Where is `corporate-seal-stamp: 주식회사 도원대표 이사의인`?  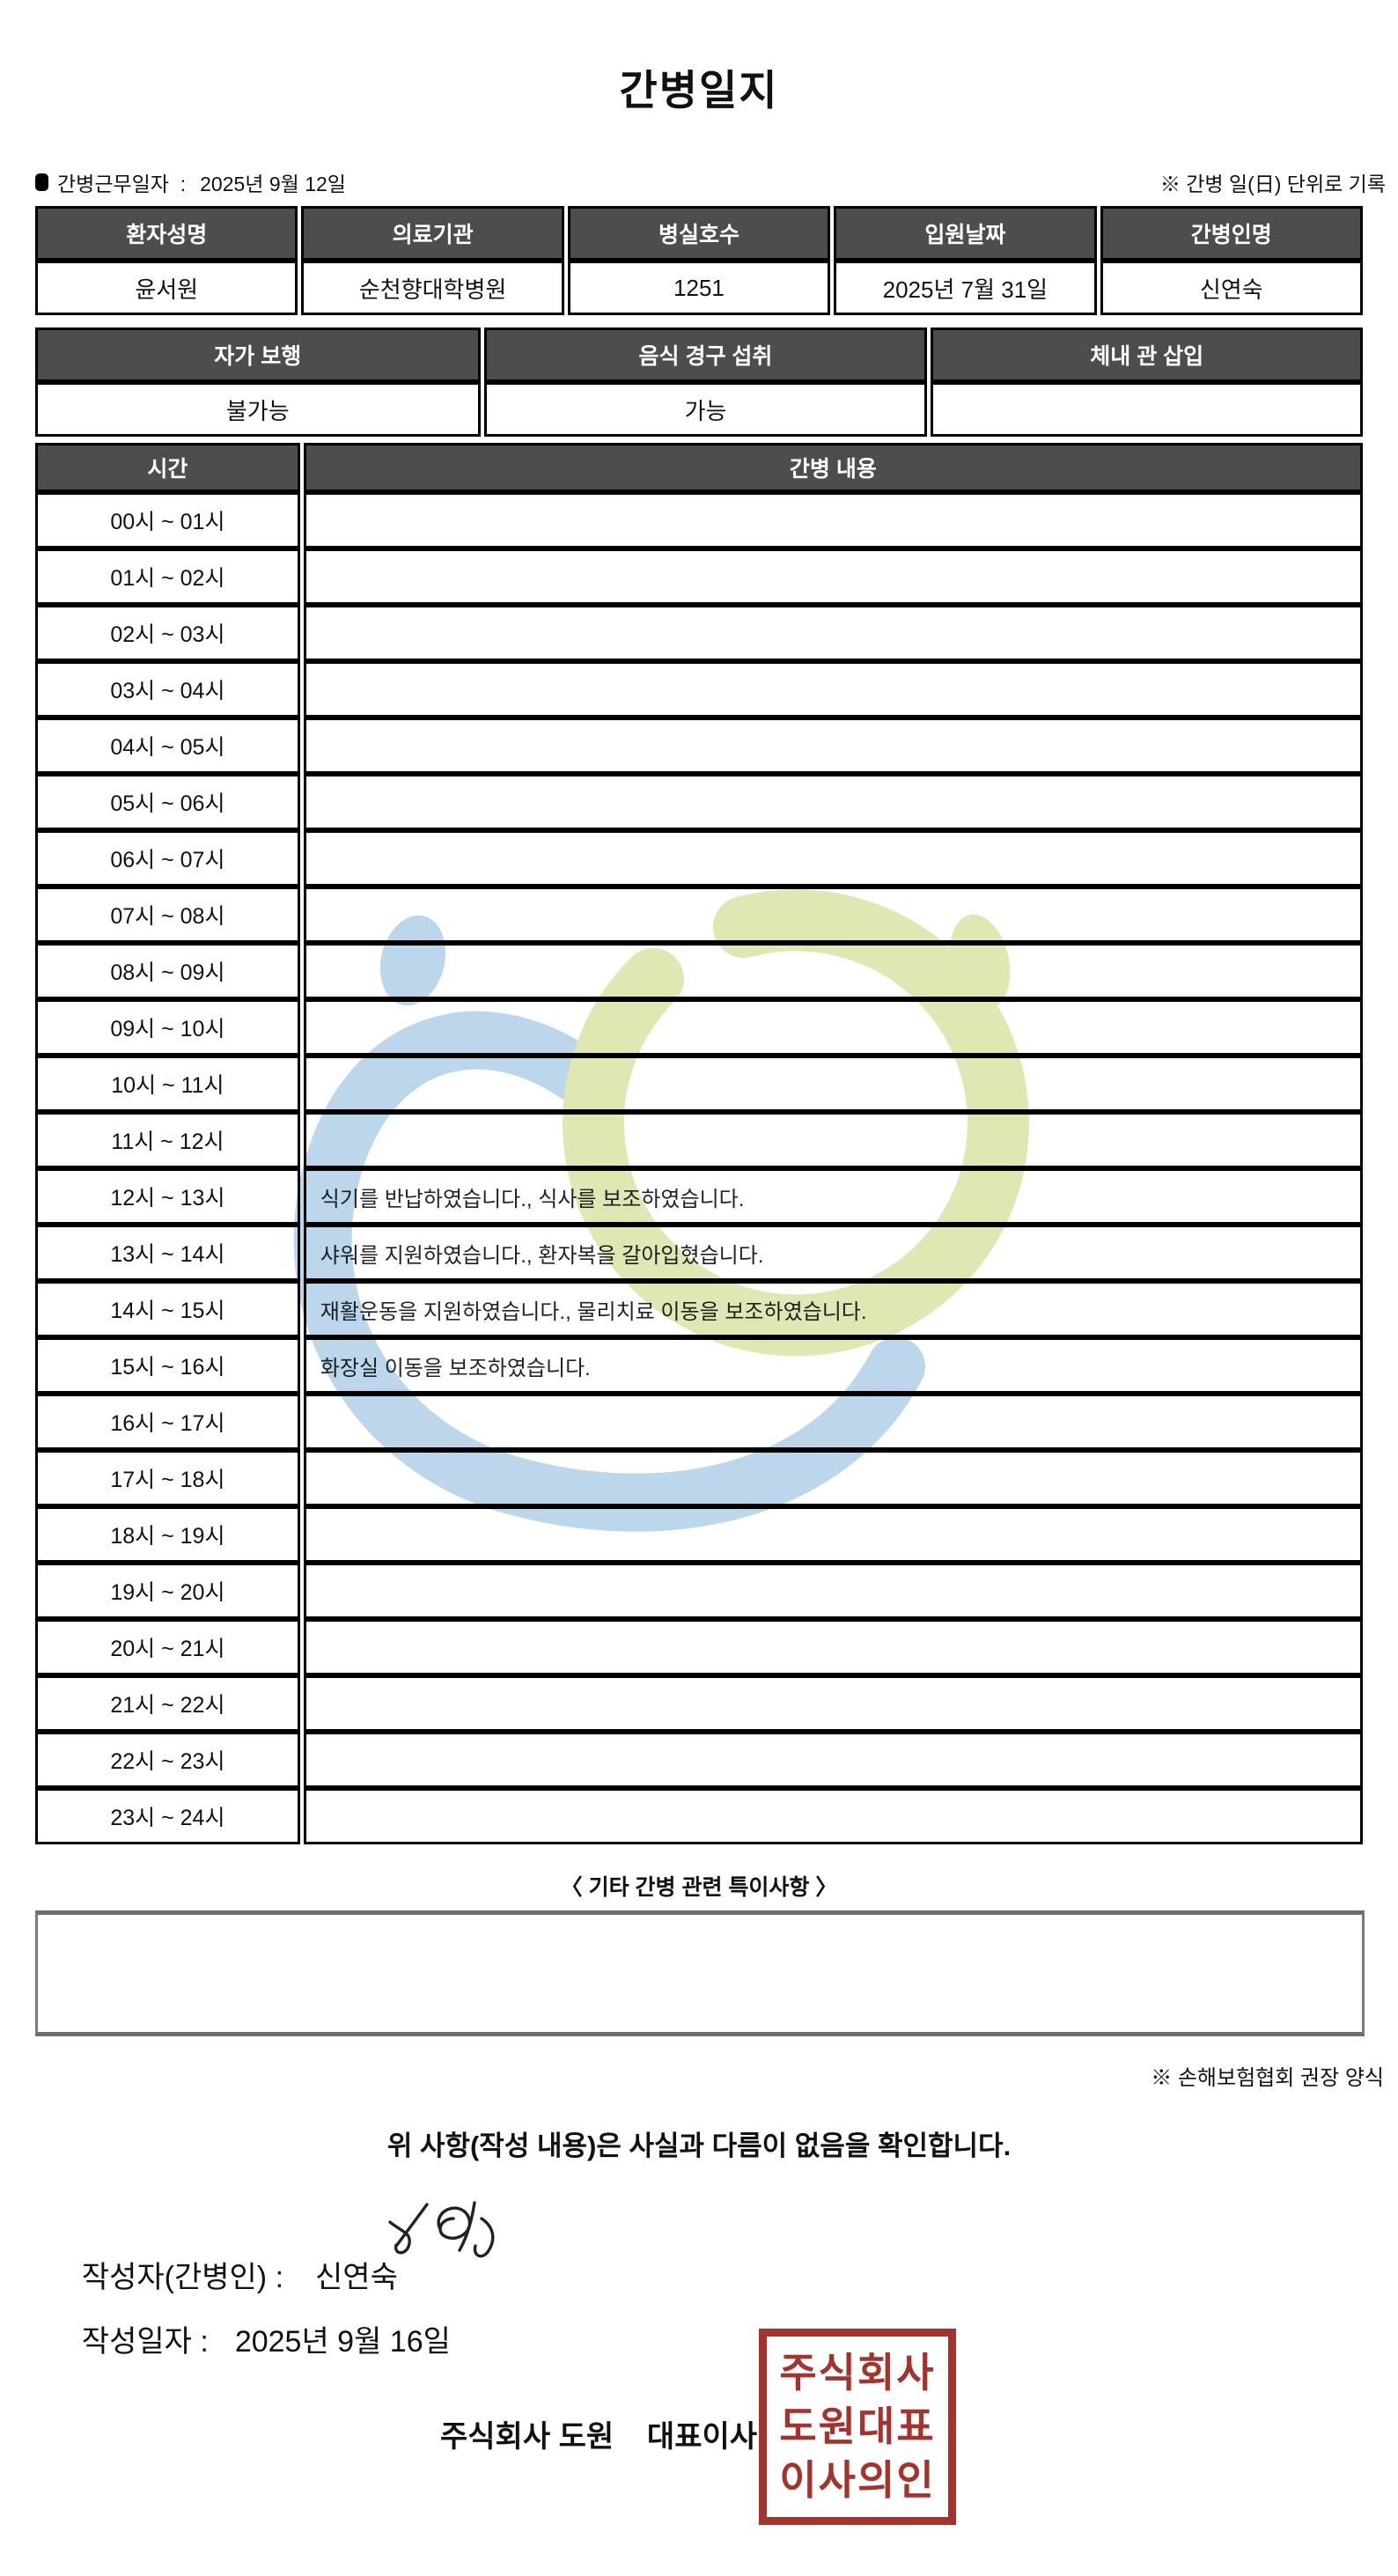
corporate-seal-stamp: 주식회사 도원대표 이사의인 is located at coordinates (857, 2427).